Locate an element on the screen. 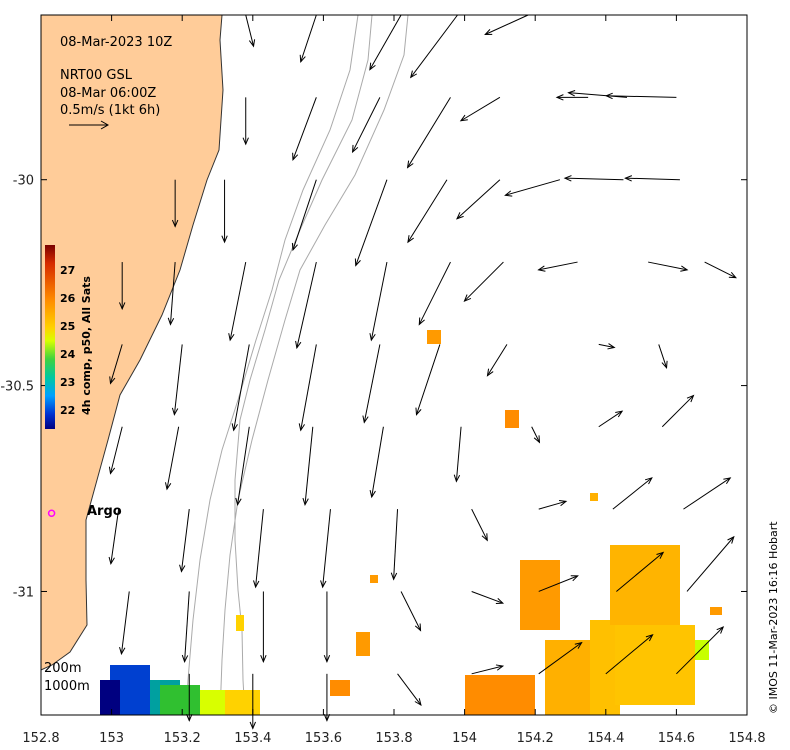  colorbar-tick: 27 is located at coordinates (68, 270).